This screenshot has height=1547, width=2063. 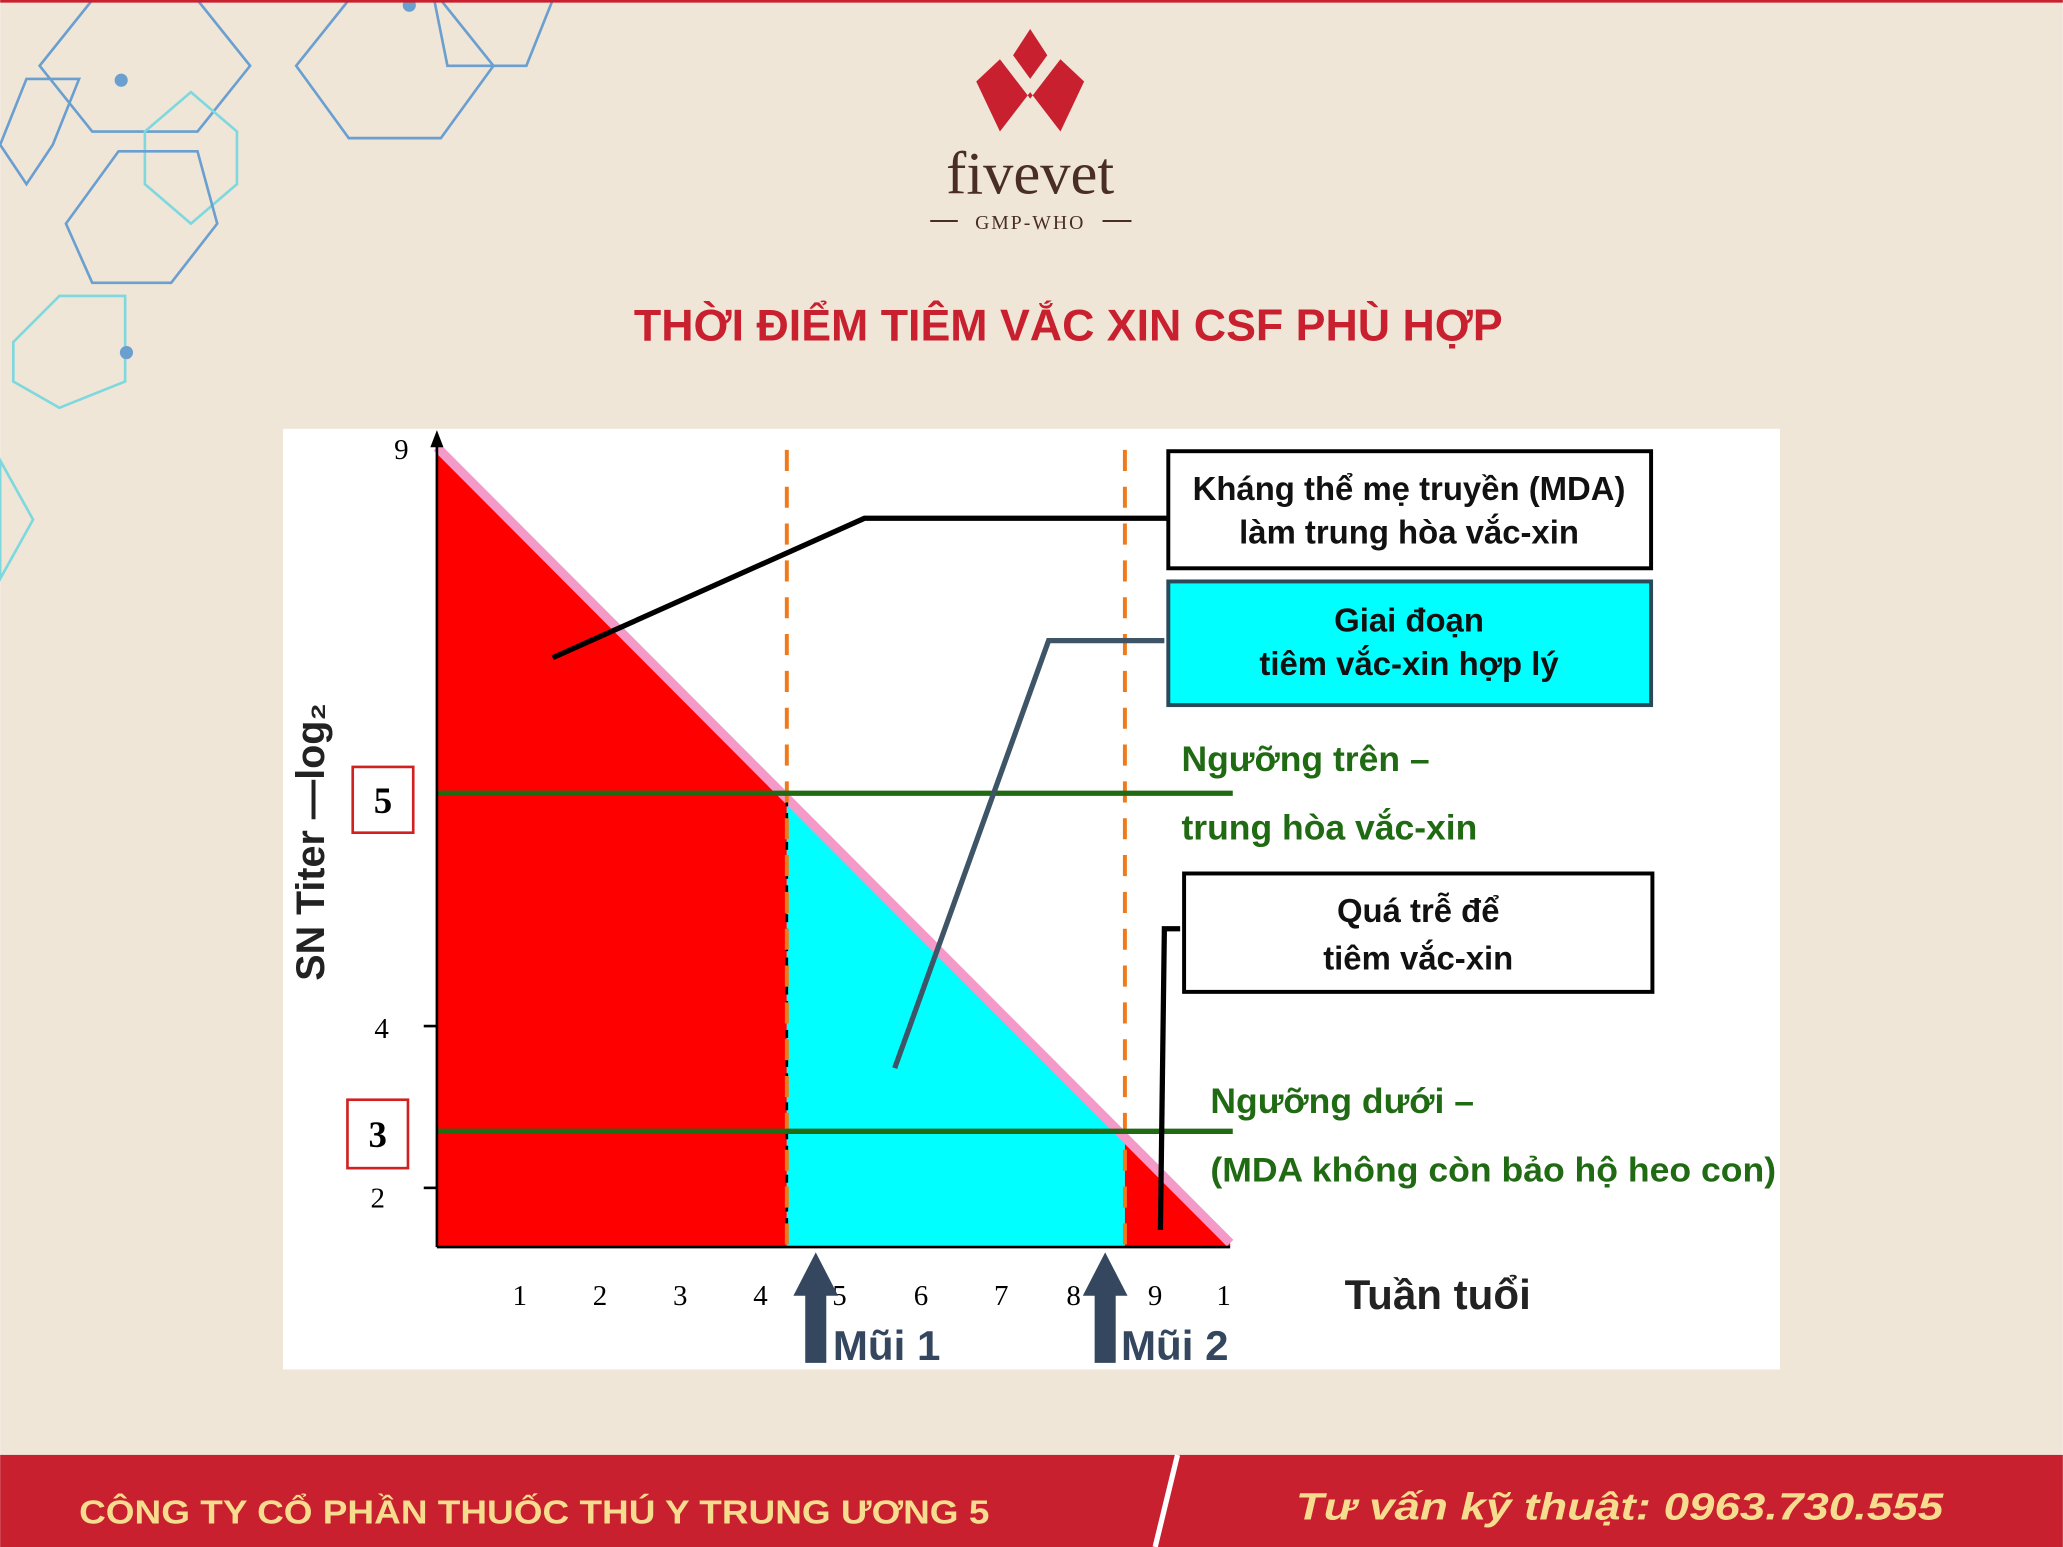 What do you see at coordinates (1409, 663) in the screenshot?
I see `callout-text: tiêm vắc-xin hợp lý` at bounding box center [1409, 663].